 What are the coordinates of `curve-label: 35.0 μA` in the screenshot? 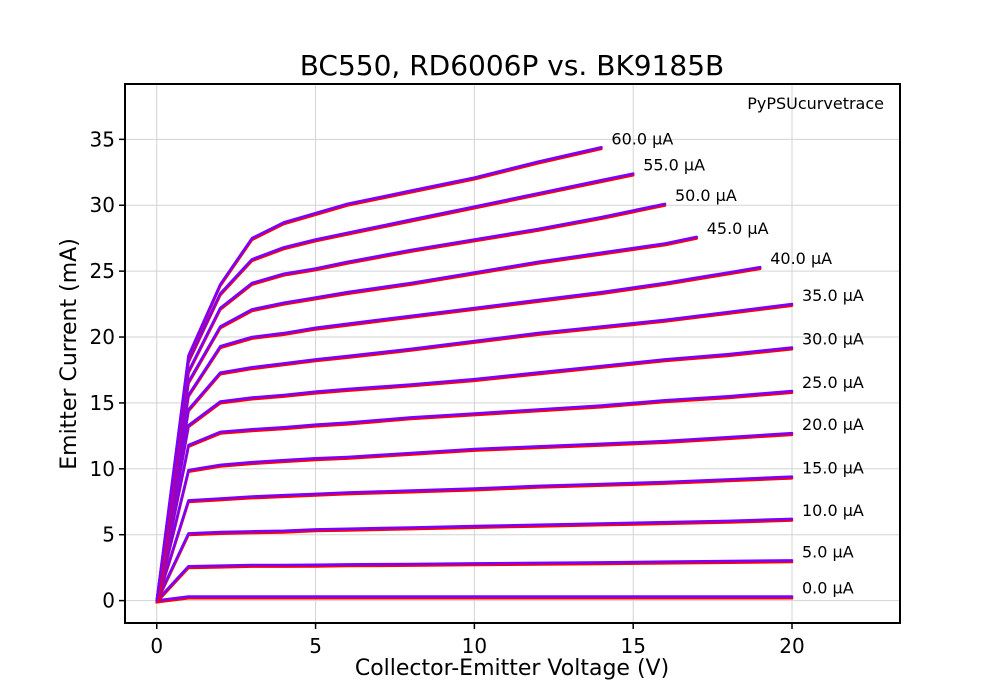 It's located at (833, 295).